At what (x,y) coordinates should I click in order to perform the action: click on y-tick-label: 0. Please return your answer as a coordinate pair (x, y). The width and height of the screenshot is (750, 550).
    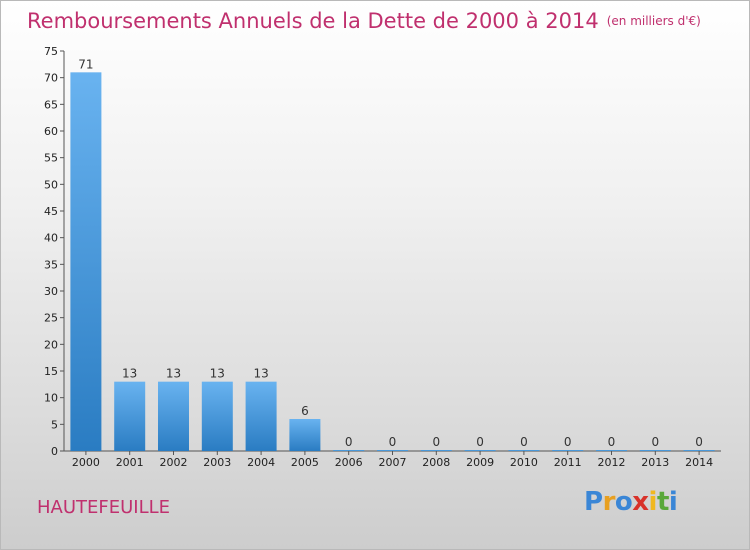
    Looking at the image, I should click on (54, 451).